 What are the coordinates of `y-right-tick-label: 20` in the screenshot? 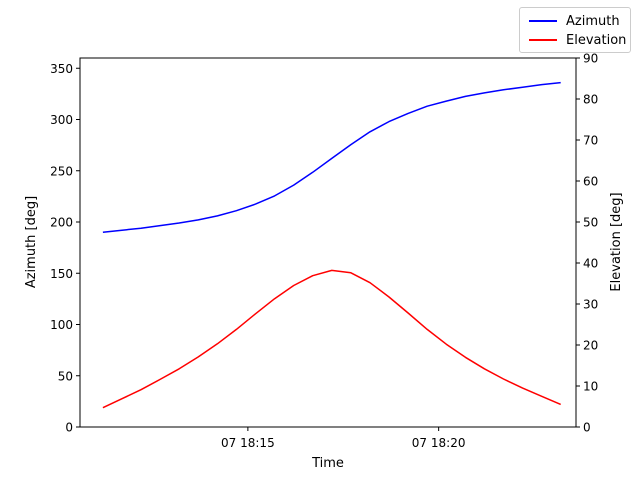 It's located at (590, 346).